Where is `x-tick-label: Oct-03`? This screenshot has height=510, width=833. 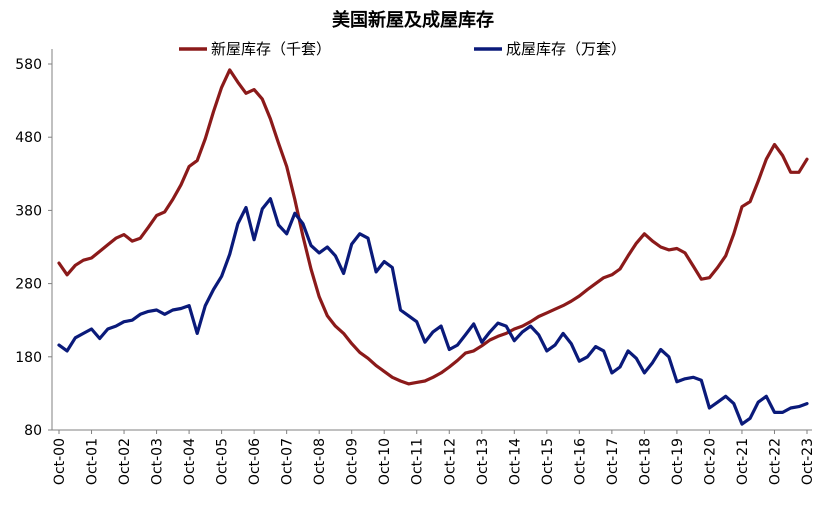
x-tick-label: Oct-03 is located at coordinates (158, 461).